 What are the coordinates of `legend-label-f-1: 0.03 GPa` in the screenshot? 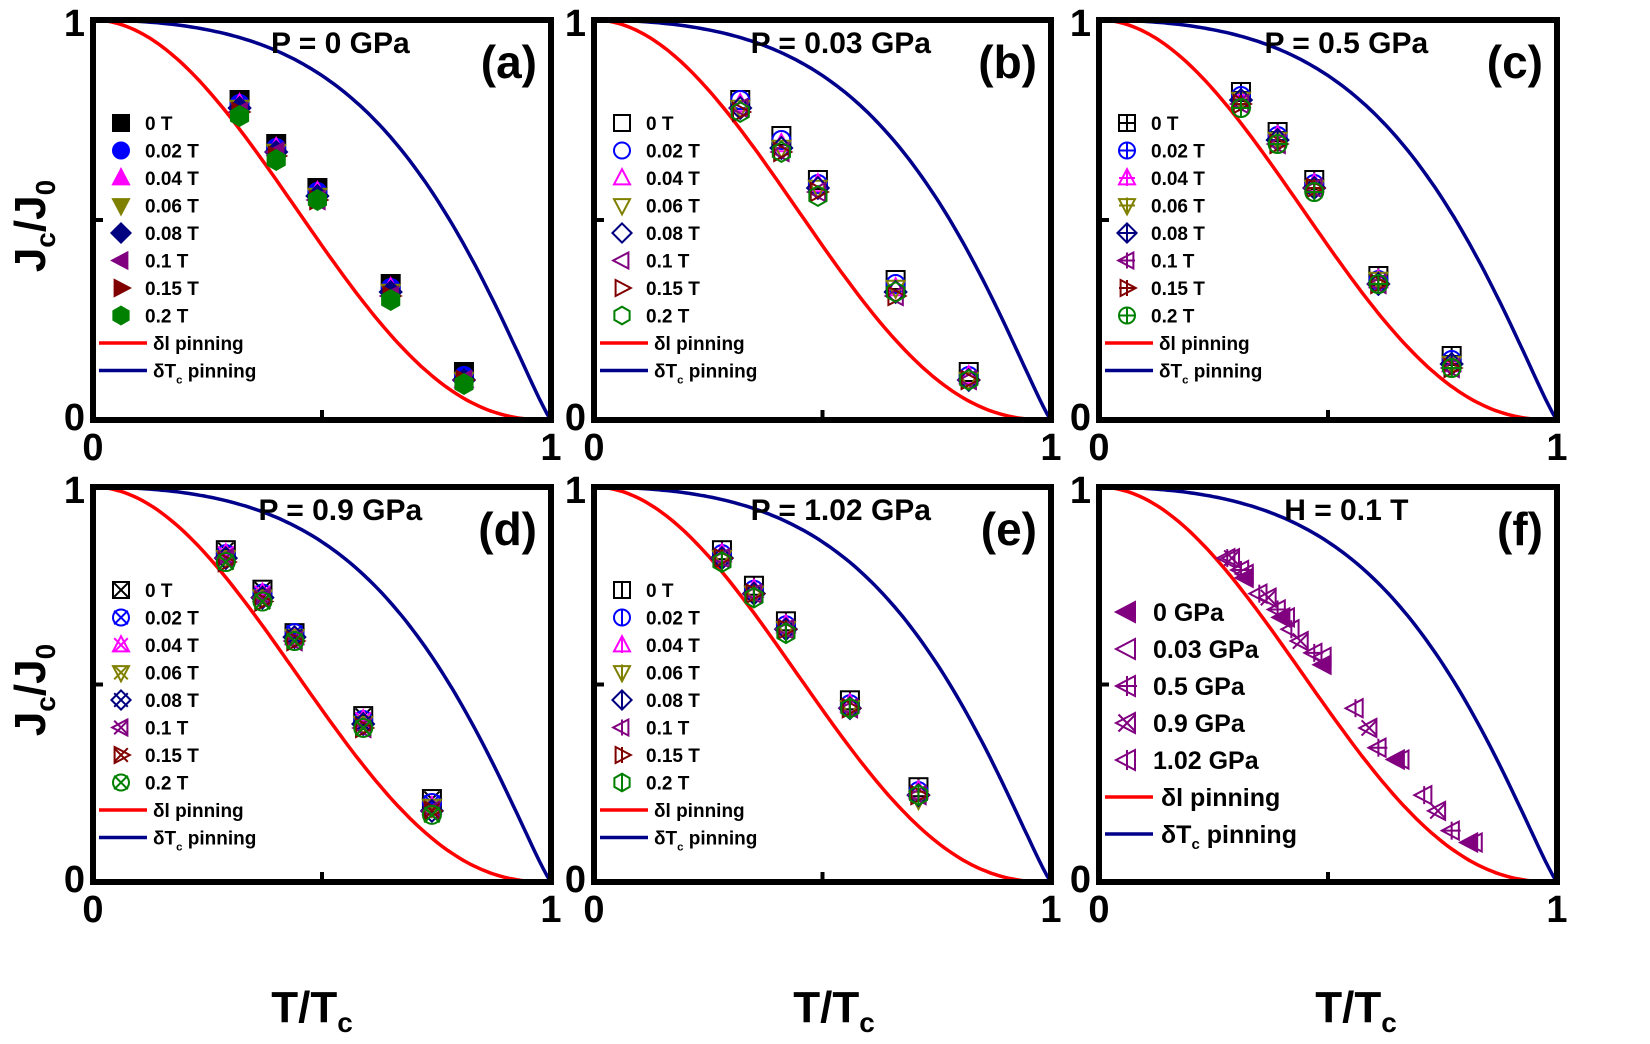 It's located at (1206, 650).